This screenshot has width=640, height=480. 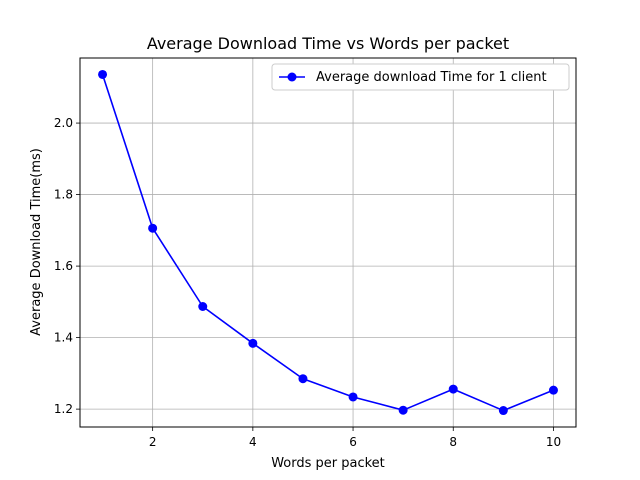 I want to click on x-tick-label: 10, so click(x=553, y=442).